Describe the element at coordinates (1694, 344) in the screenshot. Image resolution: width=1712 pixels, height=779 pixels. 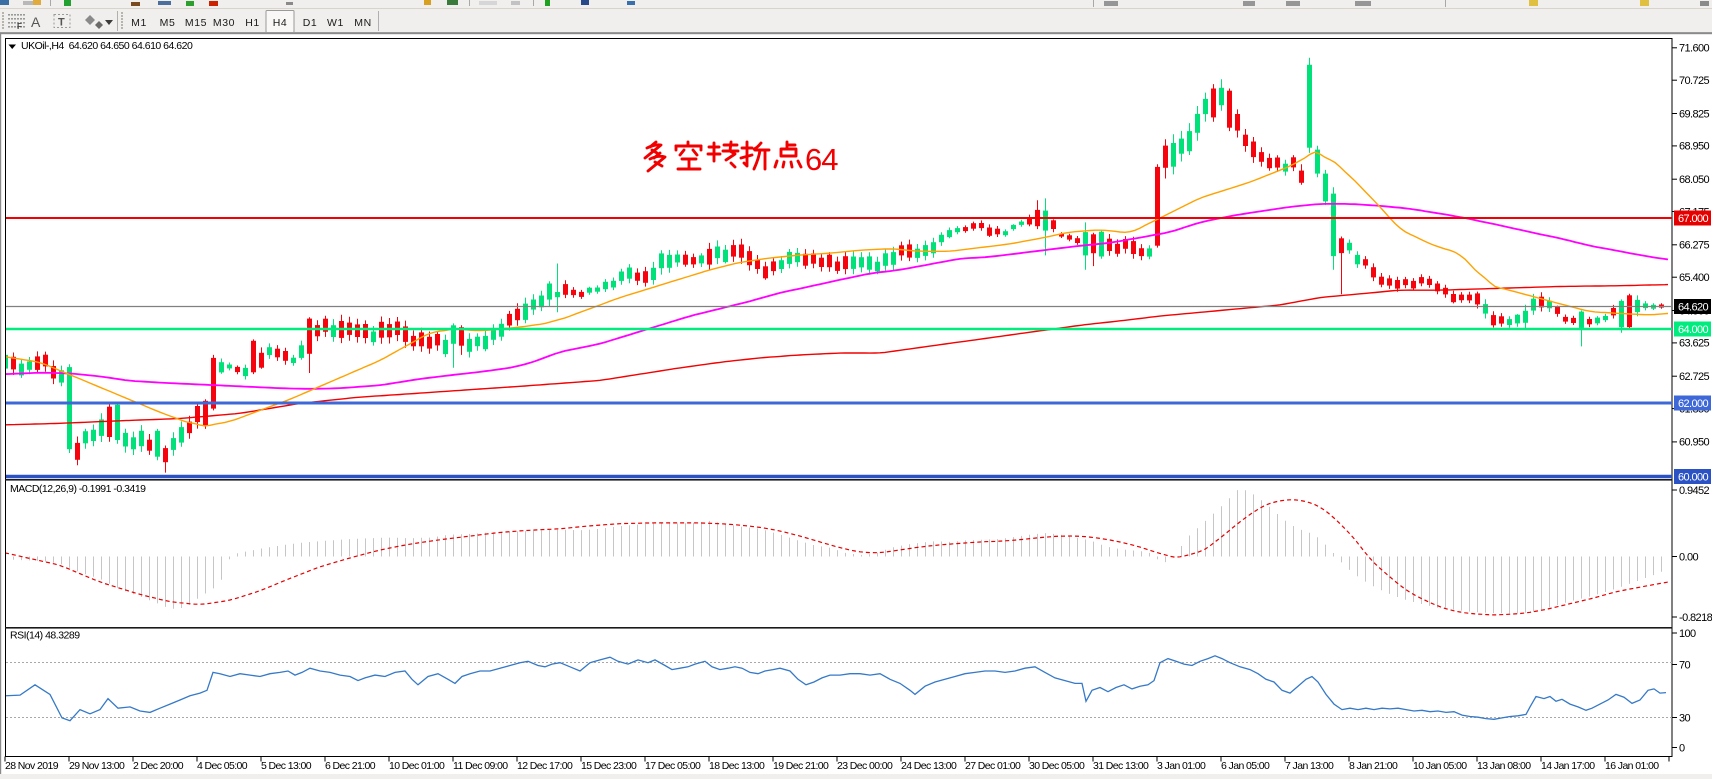
I see `svg-text: 63.625` at that location.